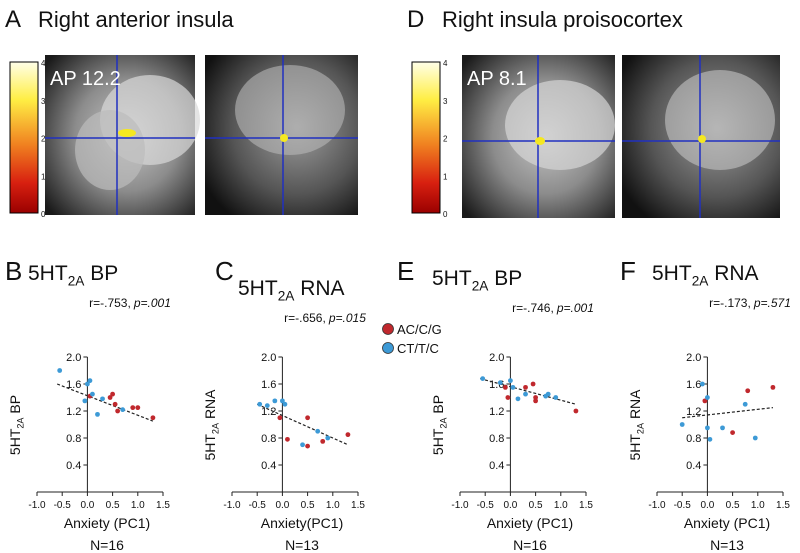 The height and width of the screenshot is (553, 800). Describe the element at coordinates (305, 318) in the screenshot. I see `stat-r: r=-.656,` at that location.